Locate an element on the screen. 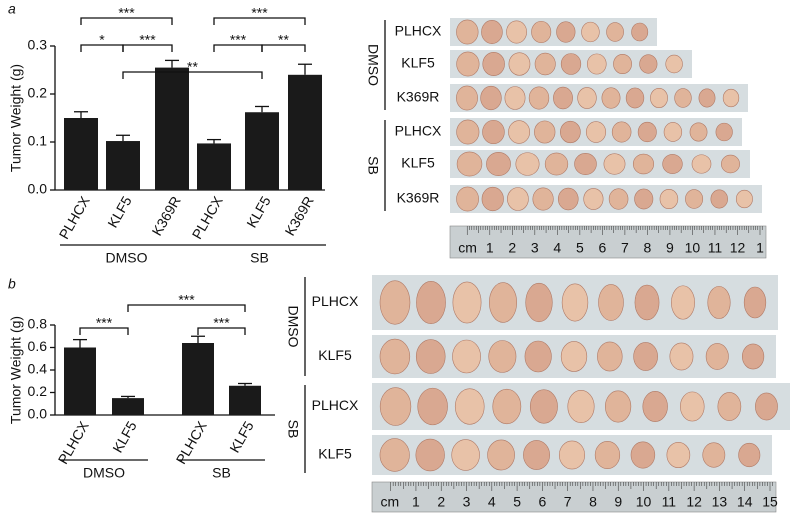 Image resolution: width=800 pixels, height=518 pixels. ruler-label: 7 is located at coordinates (568, 502).